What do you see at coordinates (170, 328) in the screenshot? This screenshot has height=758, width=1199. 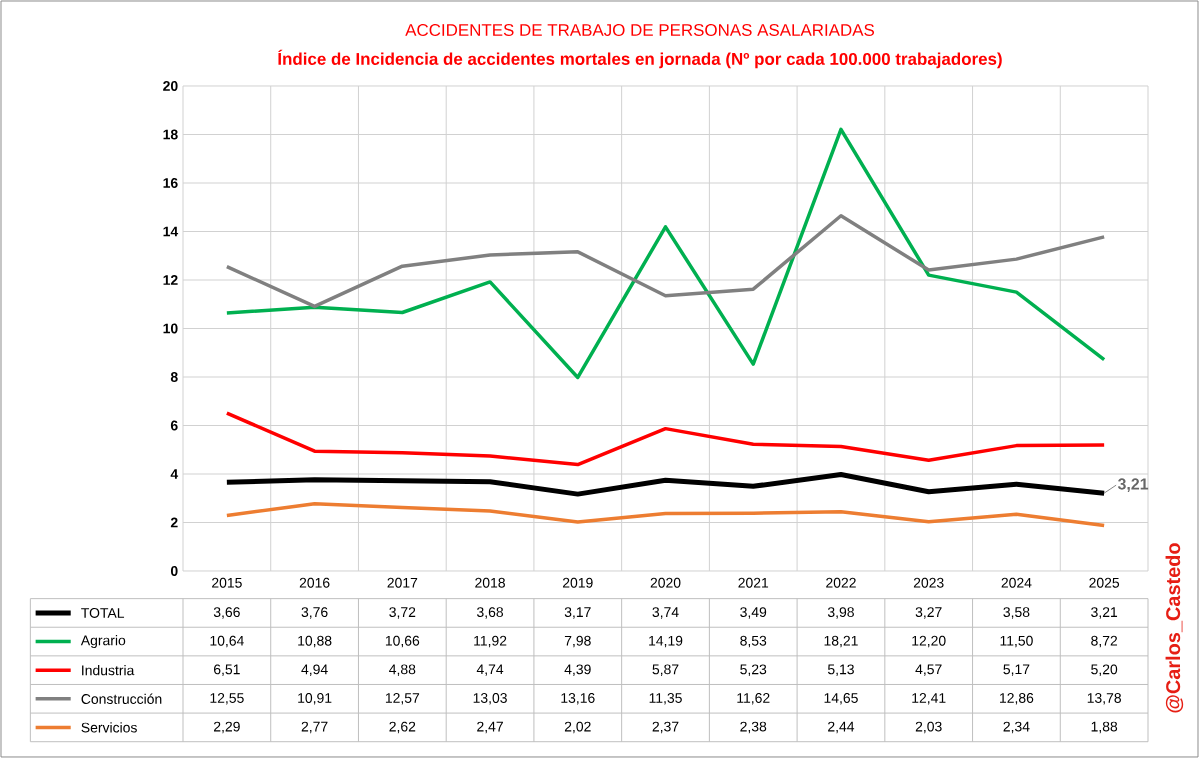 I see `y-tick-label: 10` at bounding box center [170, 328].